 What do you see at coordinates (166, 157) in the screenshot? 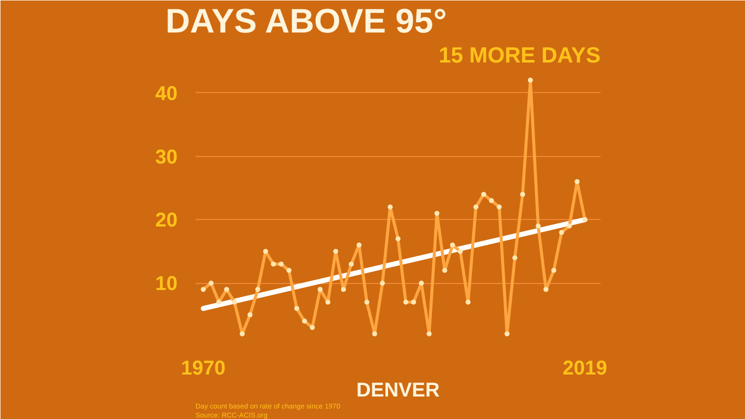
I see `y-tick-label: 30` at bounding box center [166, 157].